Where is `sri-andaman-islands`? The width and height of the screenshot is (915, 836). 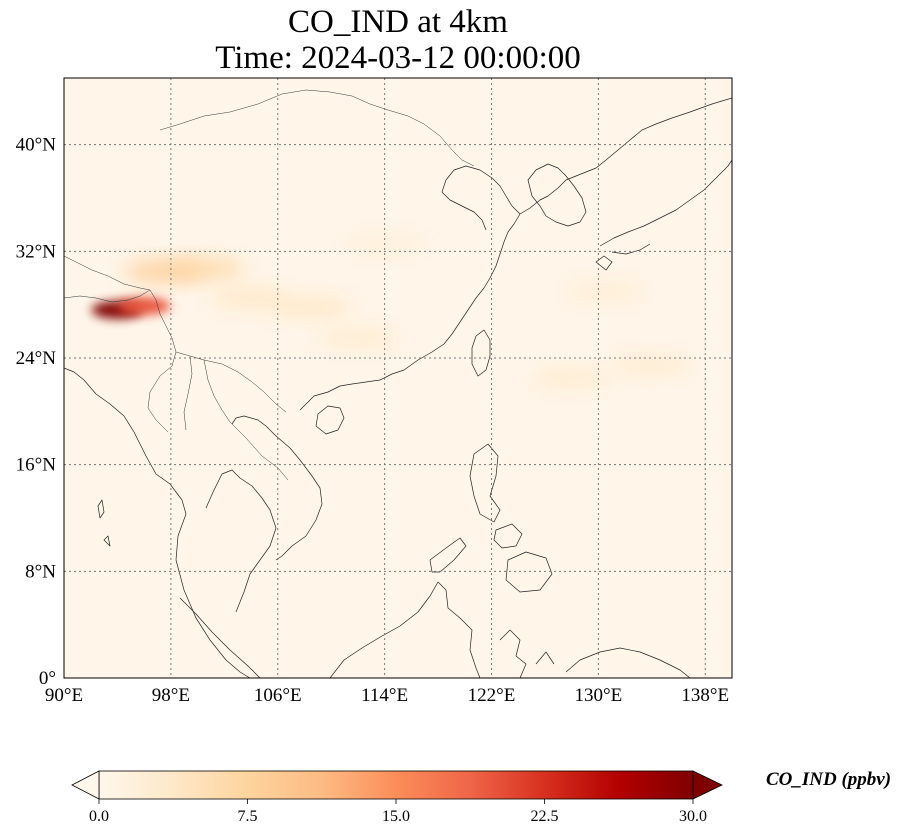 sri-andaman-islands is located at coordinates (104, 523).